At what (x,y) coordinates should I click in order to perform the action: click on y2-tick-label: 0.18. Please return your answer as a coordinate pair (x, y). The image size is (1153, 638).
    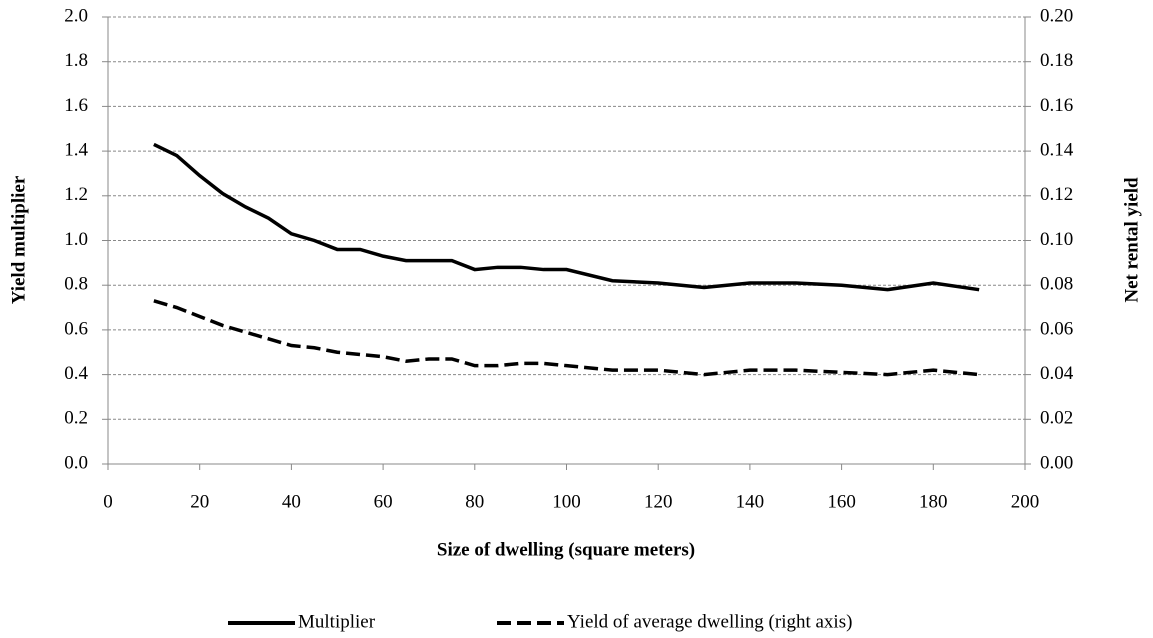
    Looking at the image, I should click on (1056, 60).